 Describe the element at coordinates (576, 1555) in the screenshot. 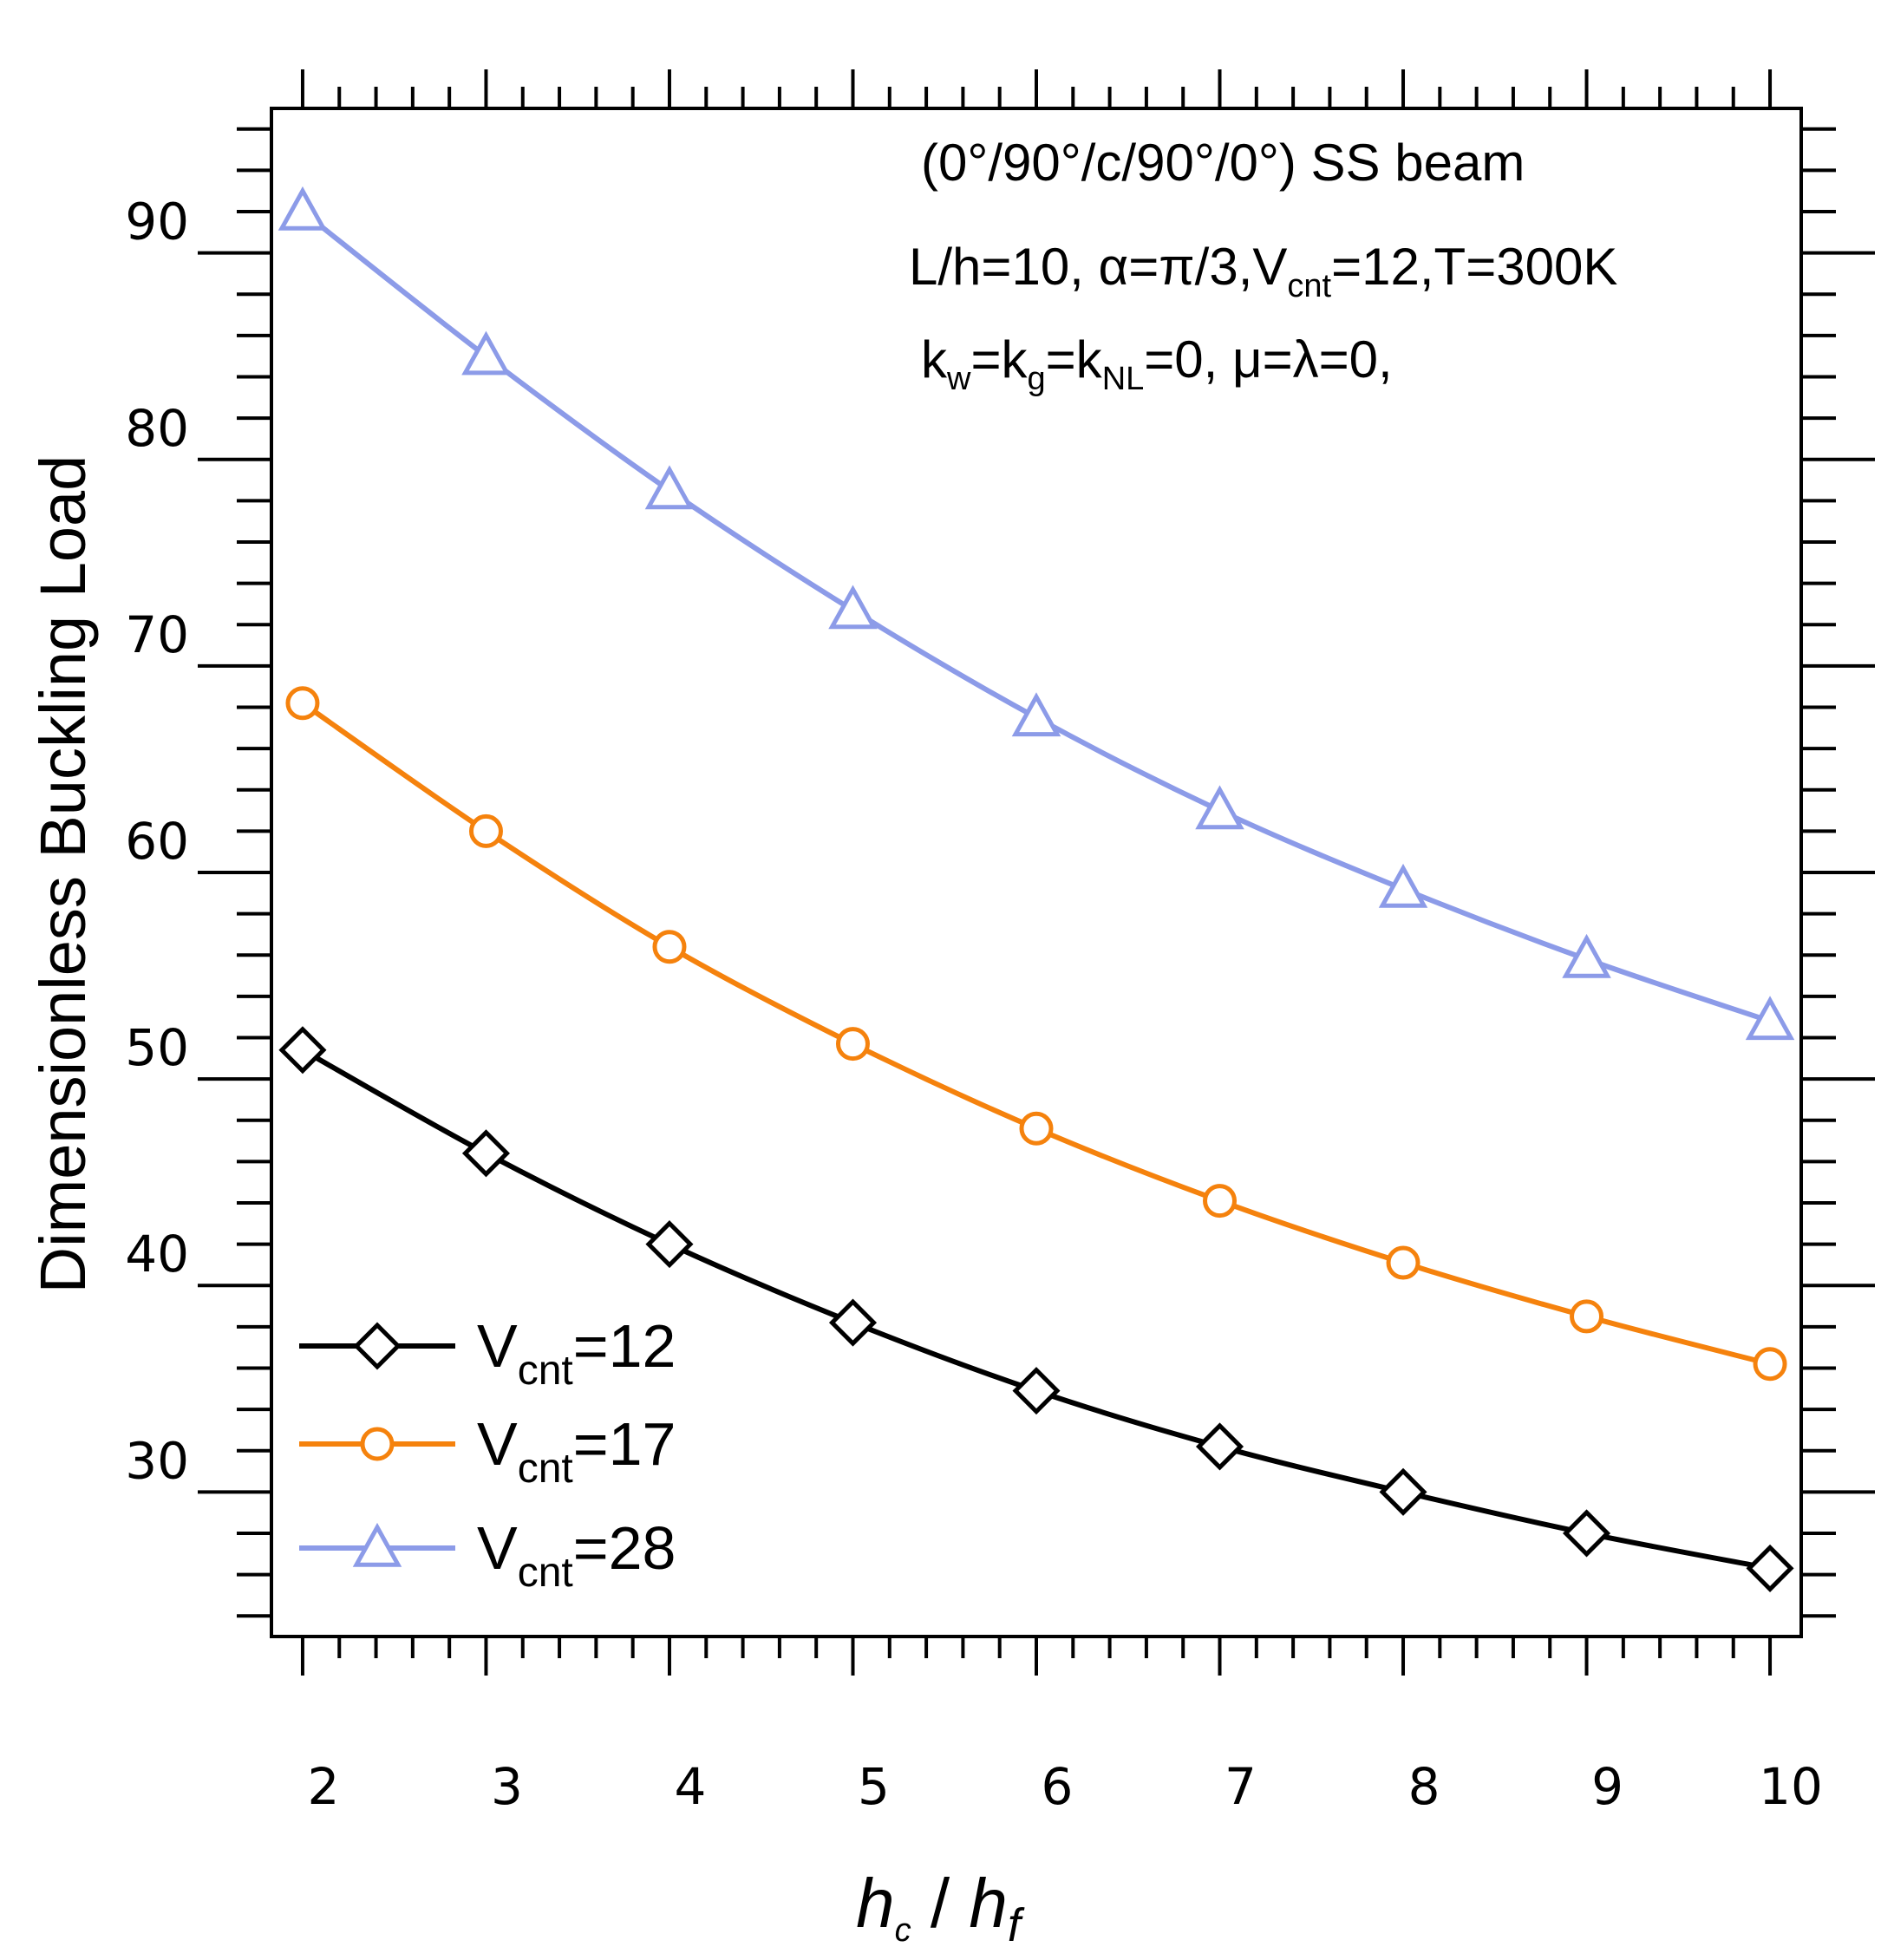

I see `legend-label: Vcnt=28` at that location.